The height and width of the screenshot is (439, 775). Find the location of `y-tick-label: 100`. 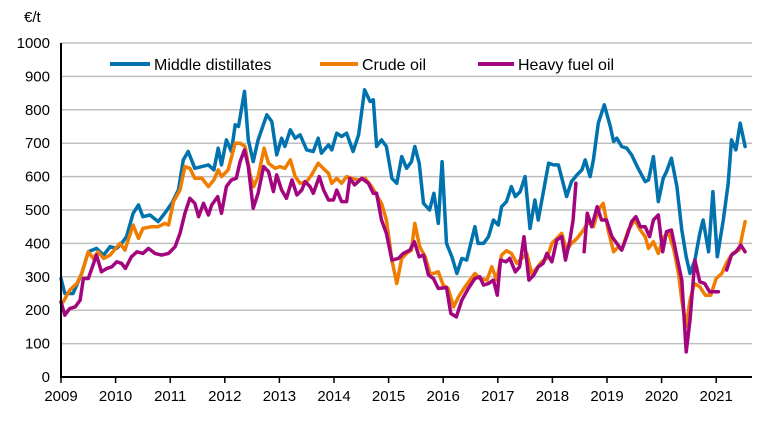

y-tick-label: 100 is located at coordinates (37, 344).